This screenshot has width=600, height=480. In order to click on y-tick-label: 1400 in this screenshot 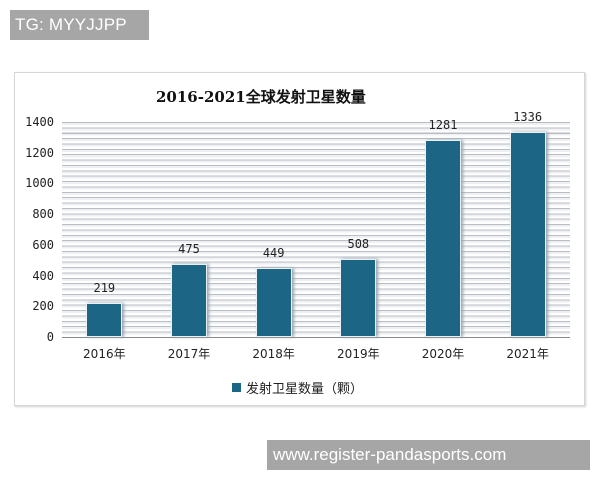, I will do `click(39, 122)`.